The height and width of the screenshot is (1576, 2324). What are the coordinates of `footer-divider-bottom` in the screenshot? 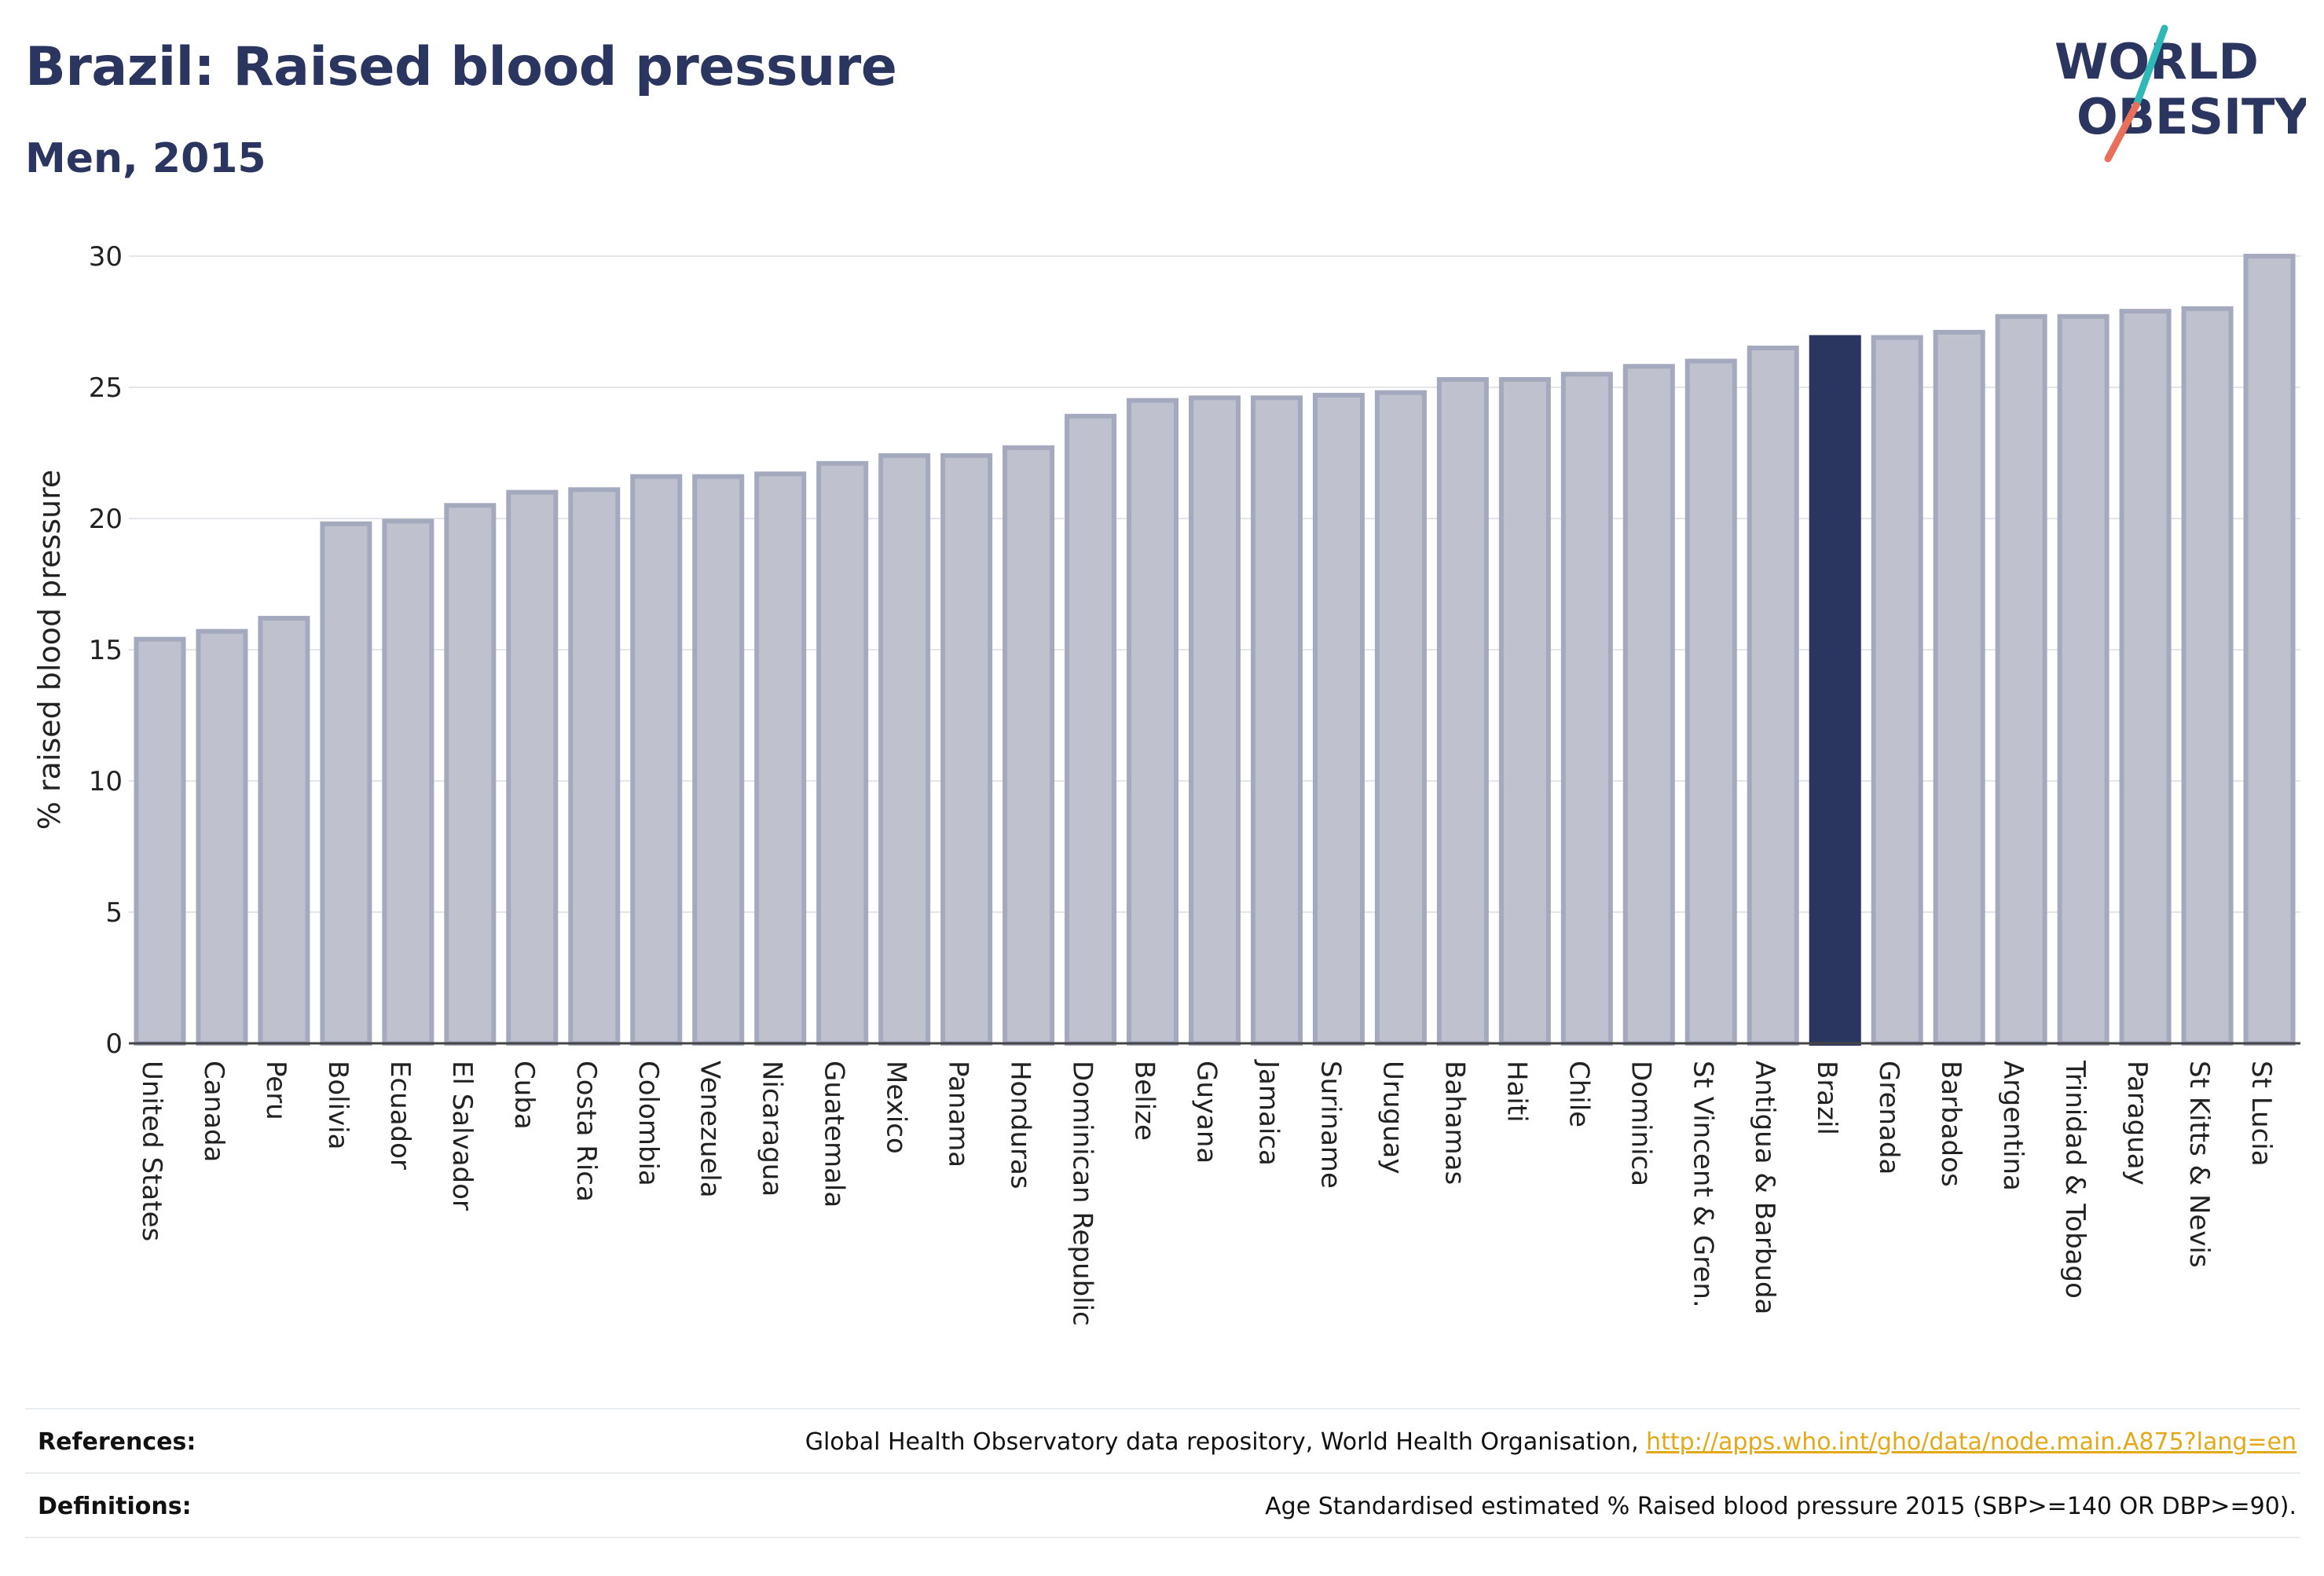 It's located at (1162, 1537).